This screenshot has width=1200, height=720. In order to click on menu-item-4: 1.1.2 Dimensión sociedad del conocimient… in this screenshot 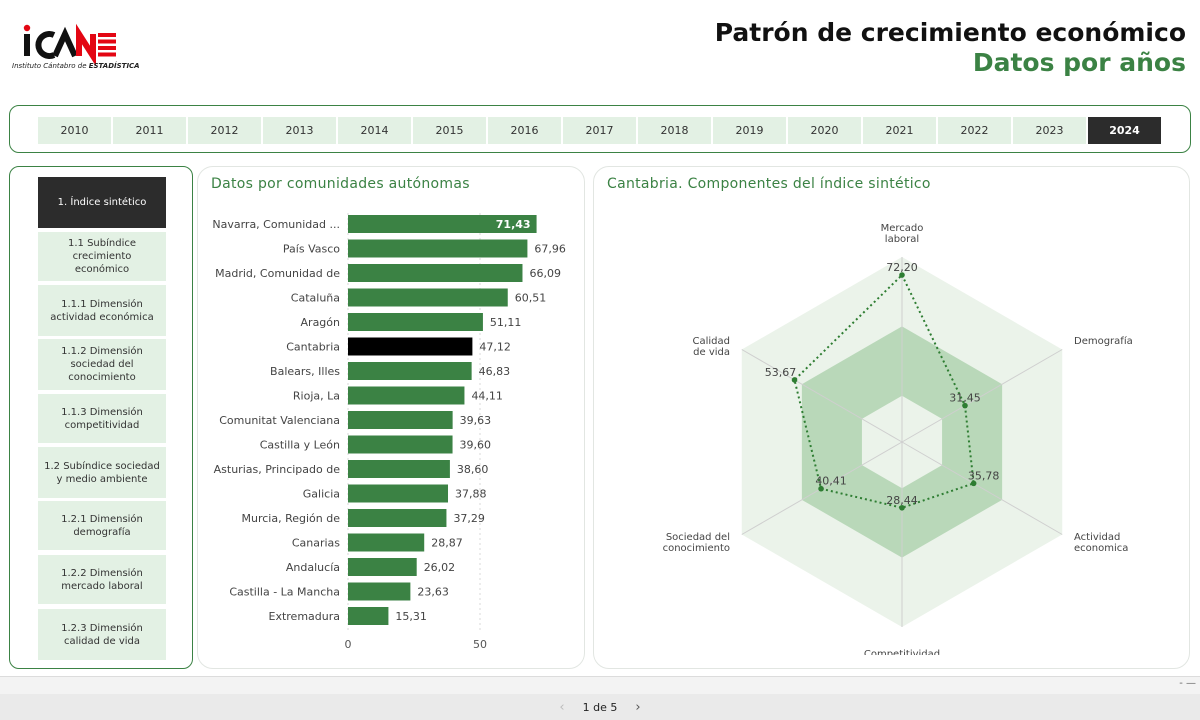, I will do `click(102, 364)`.